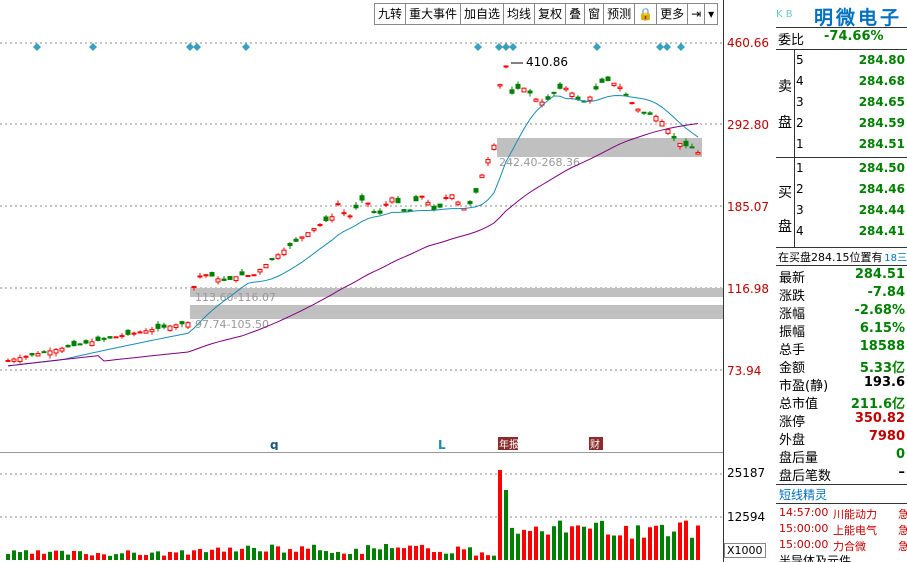  Describe the element at coordinates (804, 528) in the screenshot. I see `news-time: 15:00:00` at that location.